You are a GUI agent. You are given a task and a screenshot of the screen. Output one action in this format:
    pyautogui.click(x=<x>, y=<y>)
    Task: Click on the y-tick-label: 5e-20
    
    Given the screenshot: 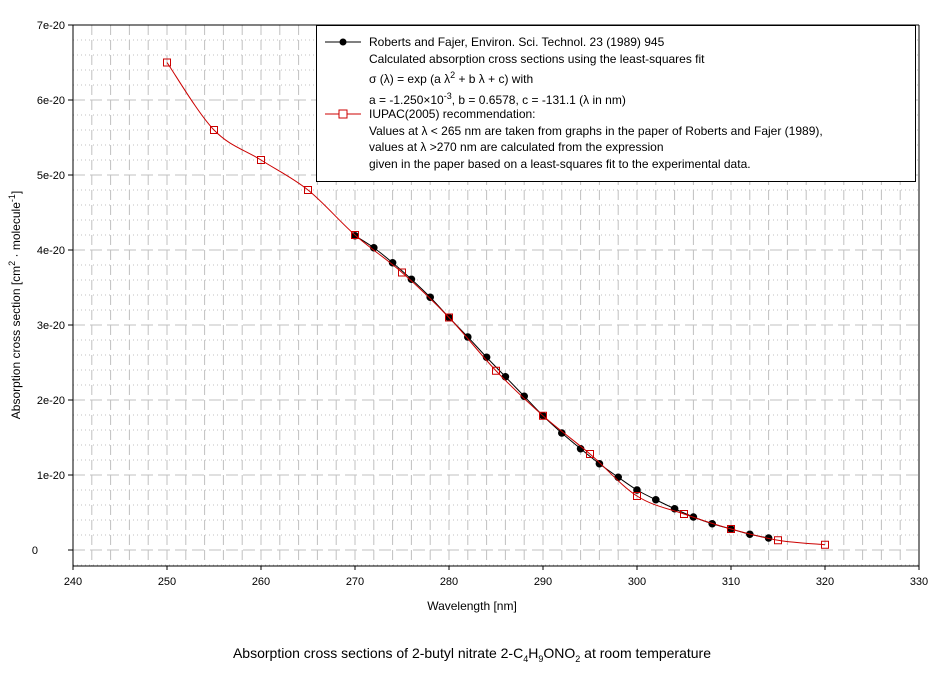 What is the action you would take?
    pyautogui.click(x=51, y=176)
    